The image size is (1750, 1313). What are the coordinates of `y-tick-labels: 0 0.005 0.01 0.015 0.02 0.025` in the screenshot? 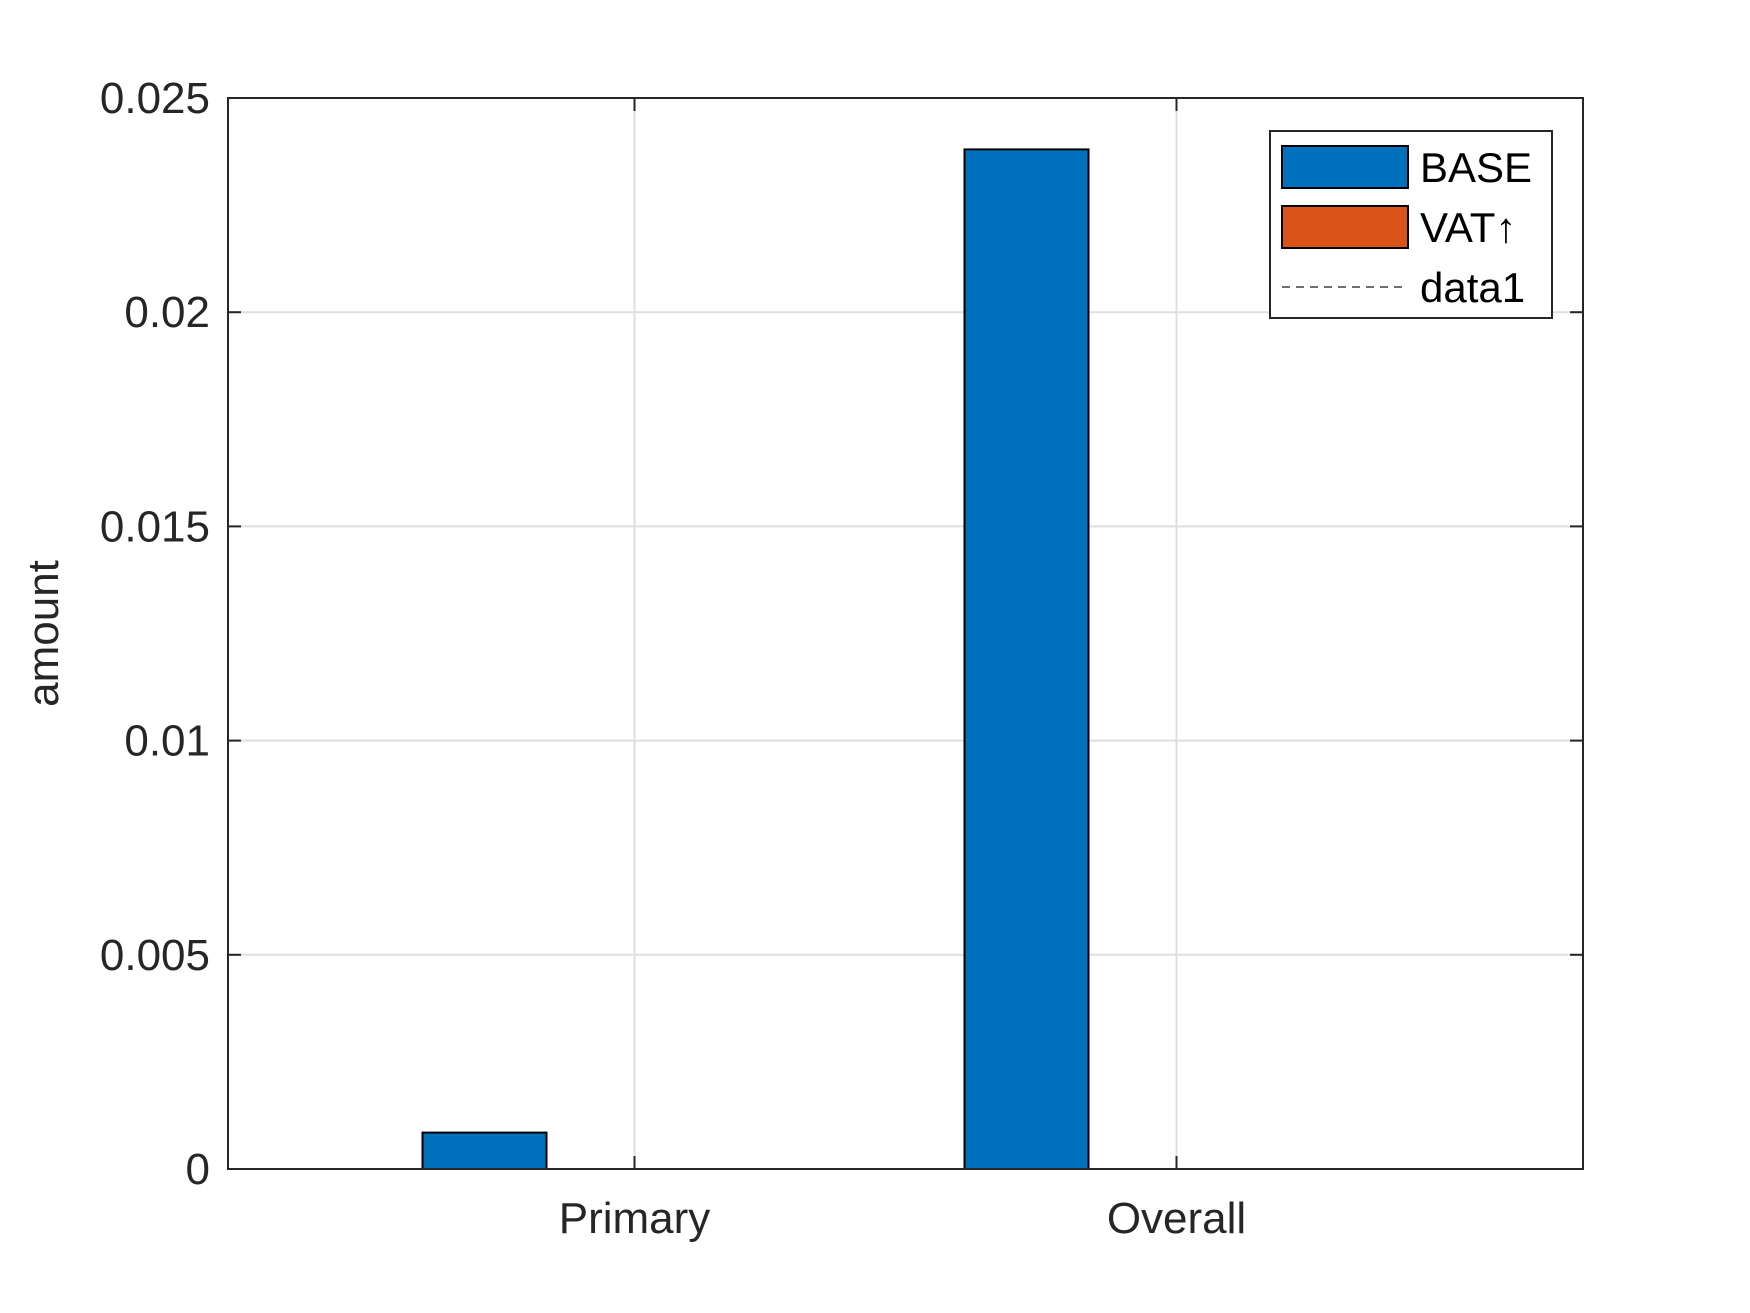 It's located at (155, 634).